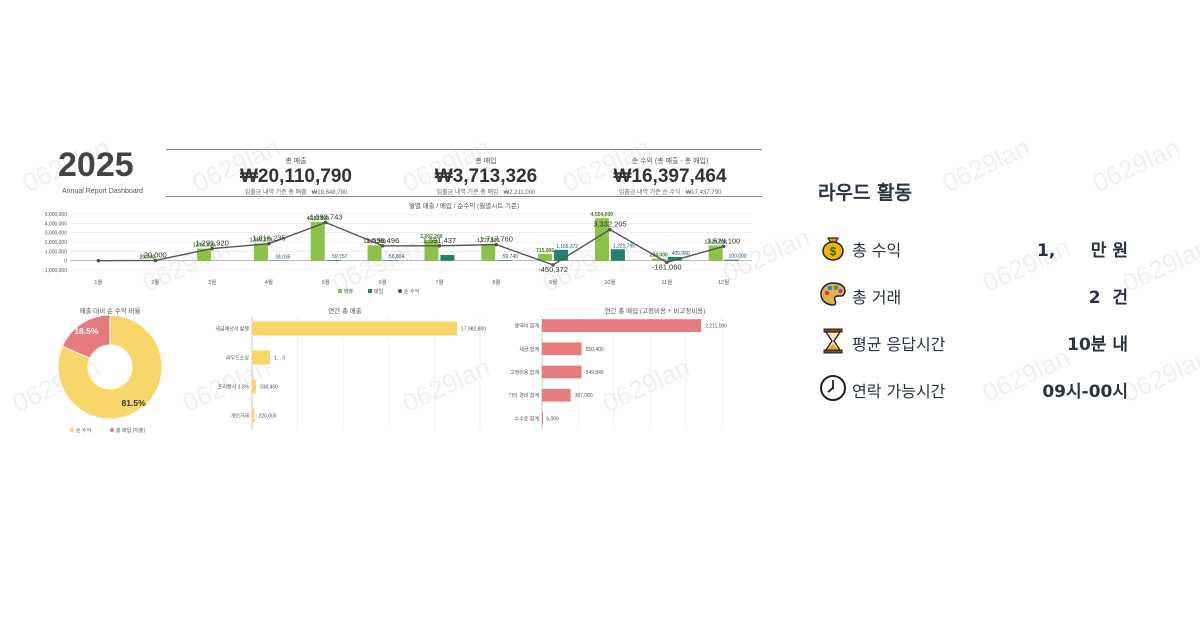 Image resolution: width=1200 pixels, height=643 pixels. What do you see at coordinates (102, 191) in the screenshot?
I see `report-subtitle: Annual Report Dashboard` at bounding box center [102, 191].